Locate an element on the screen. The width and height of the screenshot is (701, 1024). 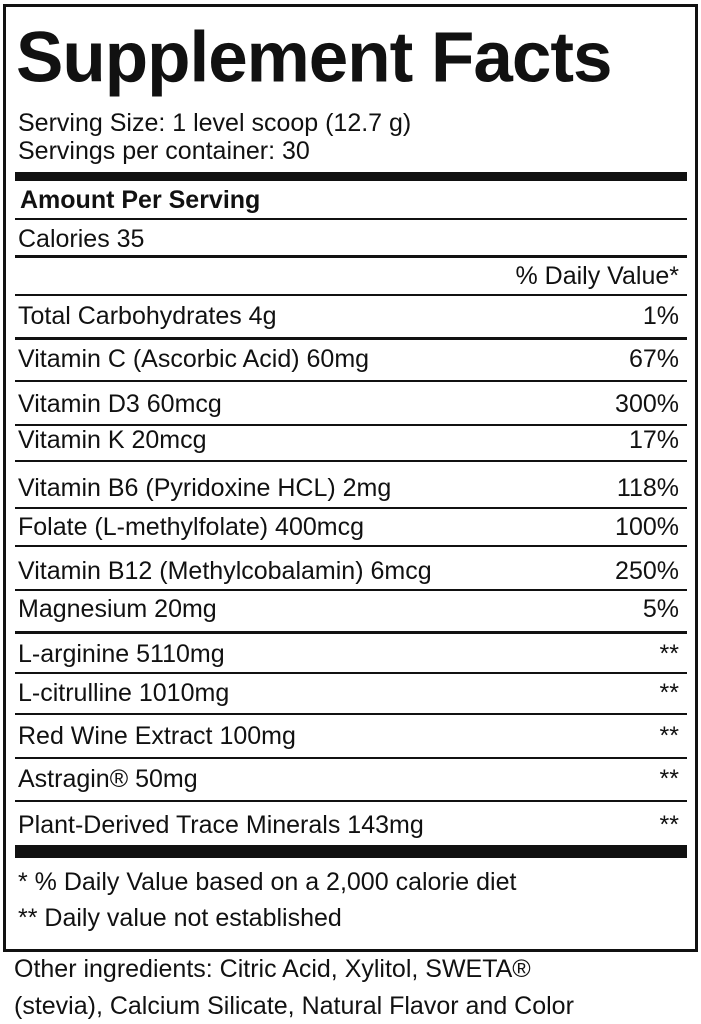
nutrient-name: Magnesium 20mg is located at coordinates (117, 609).